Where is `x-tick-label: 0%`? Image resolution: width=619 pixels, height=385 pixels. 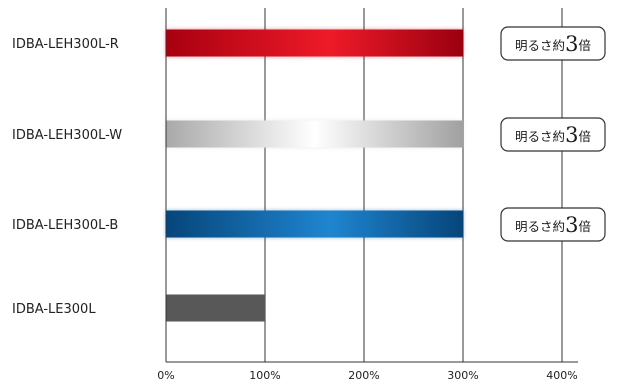
x-tick-label: 0% is located at coordinates (165, 375).